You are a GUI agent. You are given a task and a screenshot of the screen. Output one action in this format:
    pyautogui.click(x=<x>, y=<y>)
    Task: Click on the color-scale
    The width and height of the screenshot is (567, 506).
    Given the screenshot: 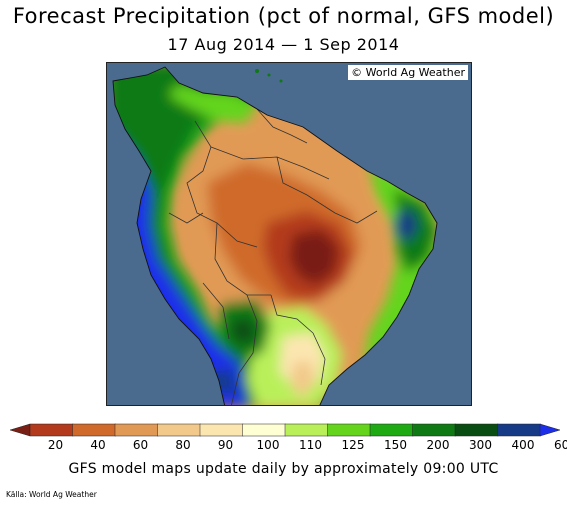 What is the action you would take?
    pyautogui.click(x=285, y=430)
    